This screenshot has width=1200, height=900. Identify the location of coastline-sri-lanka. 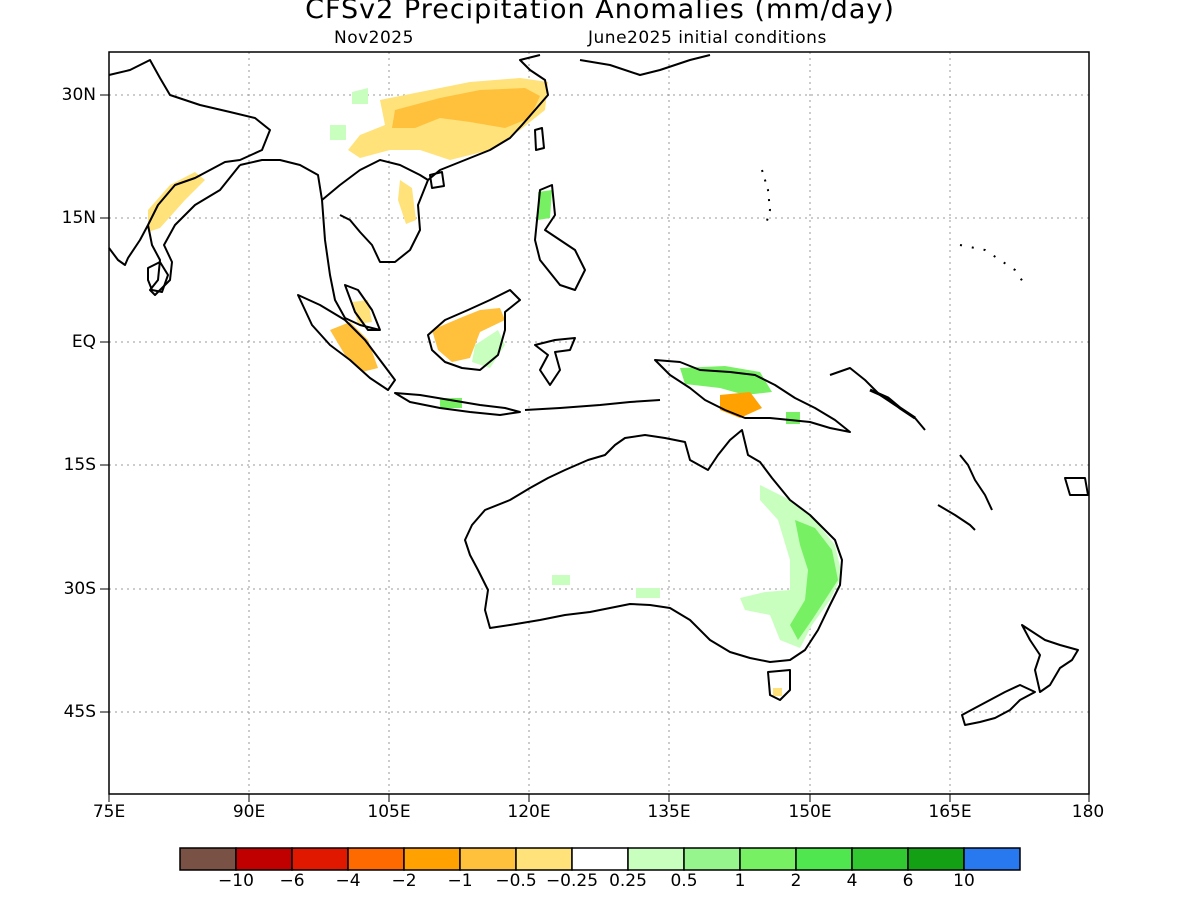
(158, 277).